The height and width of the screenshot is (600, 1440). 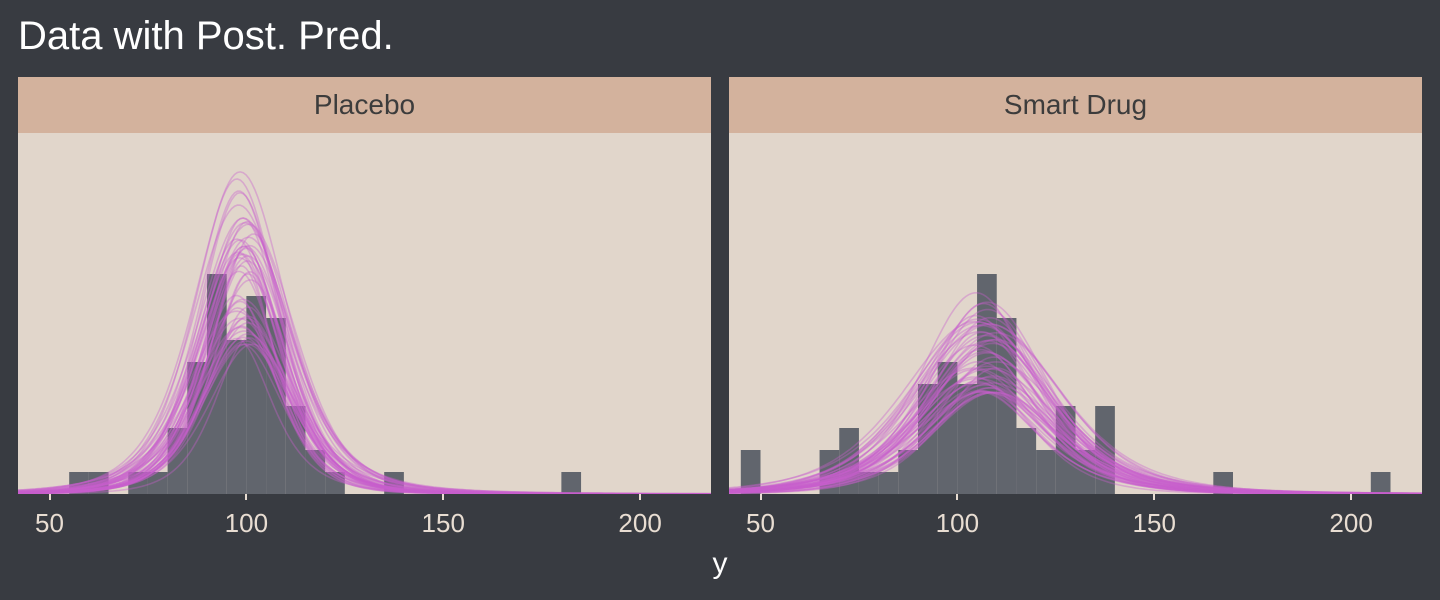 I want to click on chart-title: Data with Post. Pred., so click(x=206, y=36).